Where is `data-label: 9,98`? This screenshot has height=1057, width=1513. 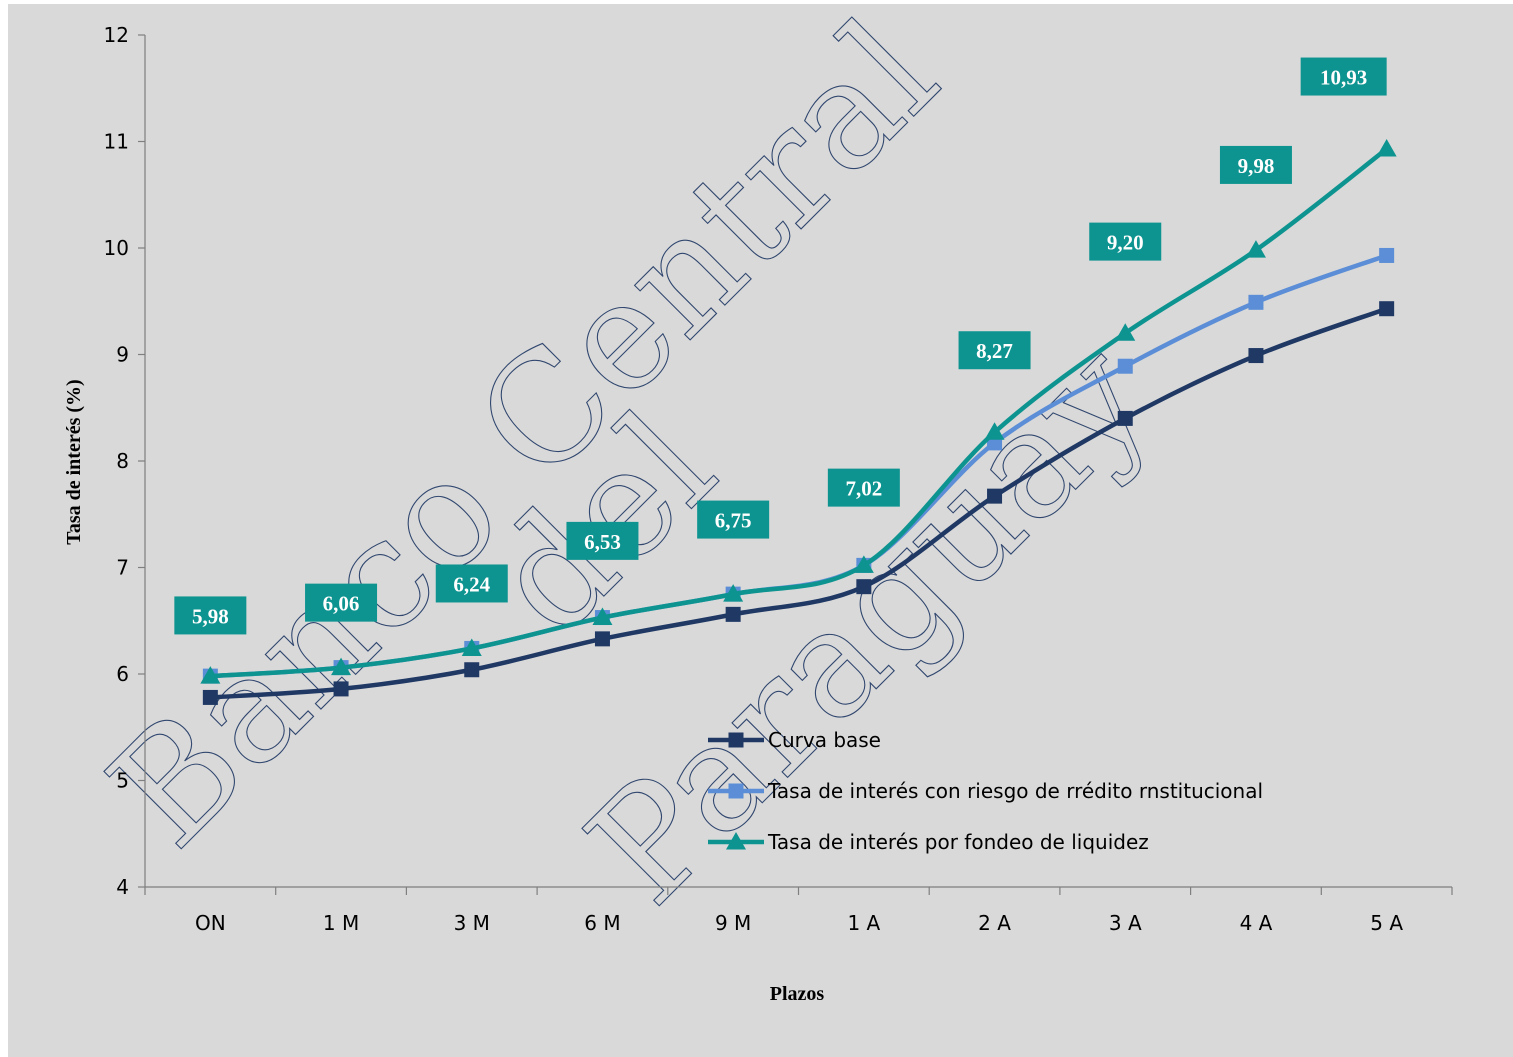
data-label: 9,98 is located at coordinates (1255, 164).